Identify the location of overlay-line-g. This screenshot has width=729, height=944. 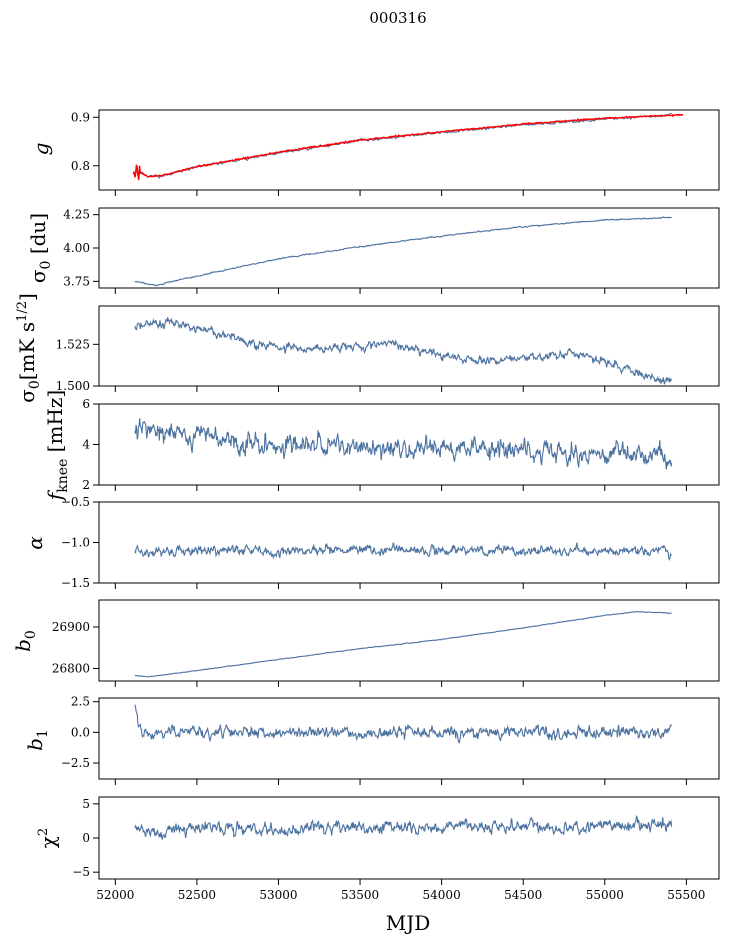
(408, 147).